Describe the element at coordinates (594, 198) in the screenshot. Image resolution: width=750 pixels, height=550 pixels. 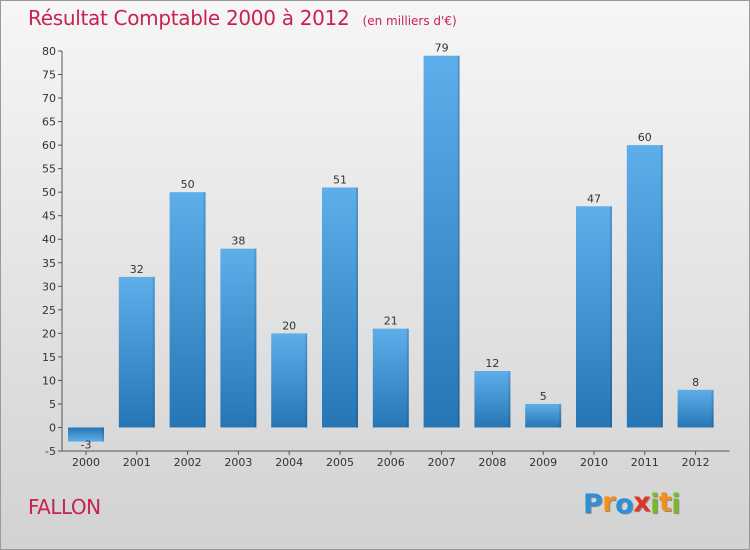
I see `data-label: 47` at that location.